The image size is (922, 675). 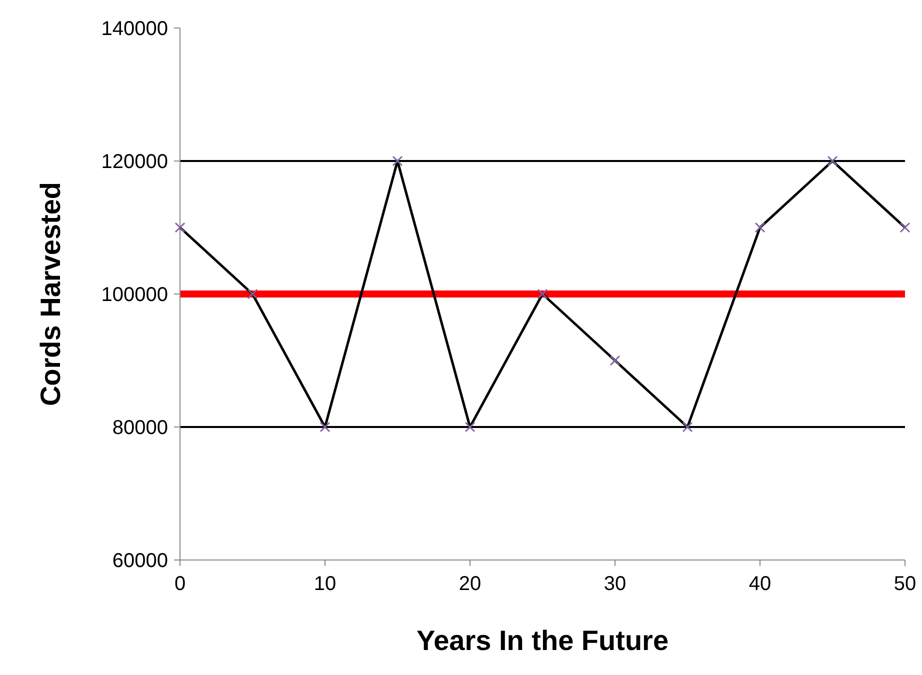 I want to click on y-tick-label: 60000, so click(x=140, y=561).